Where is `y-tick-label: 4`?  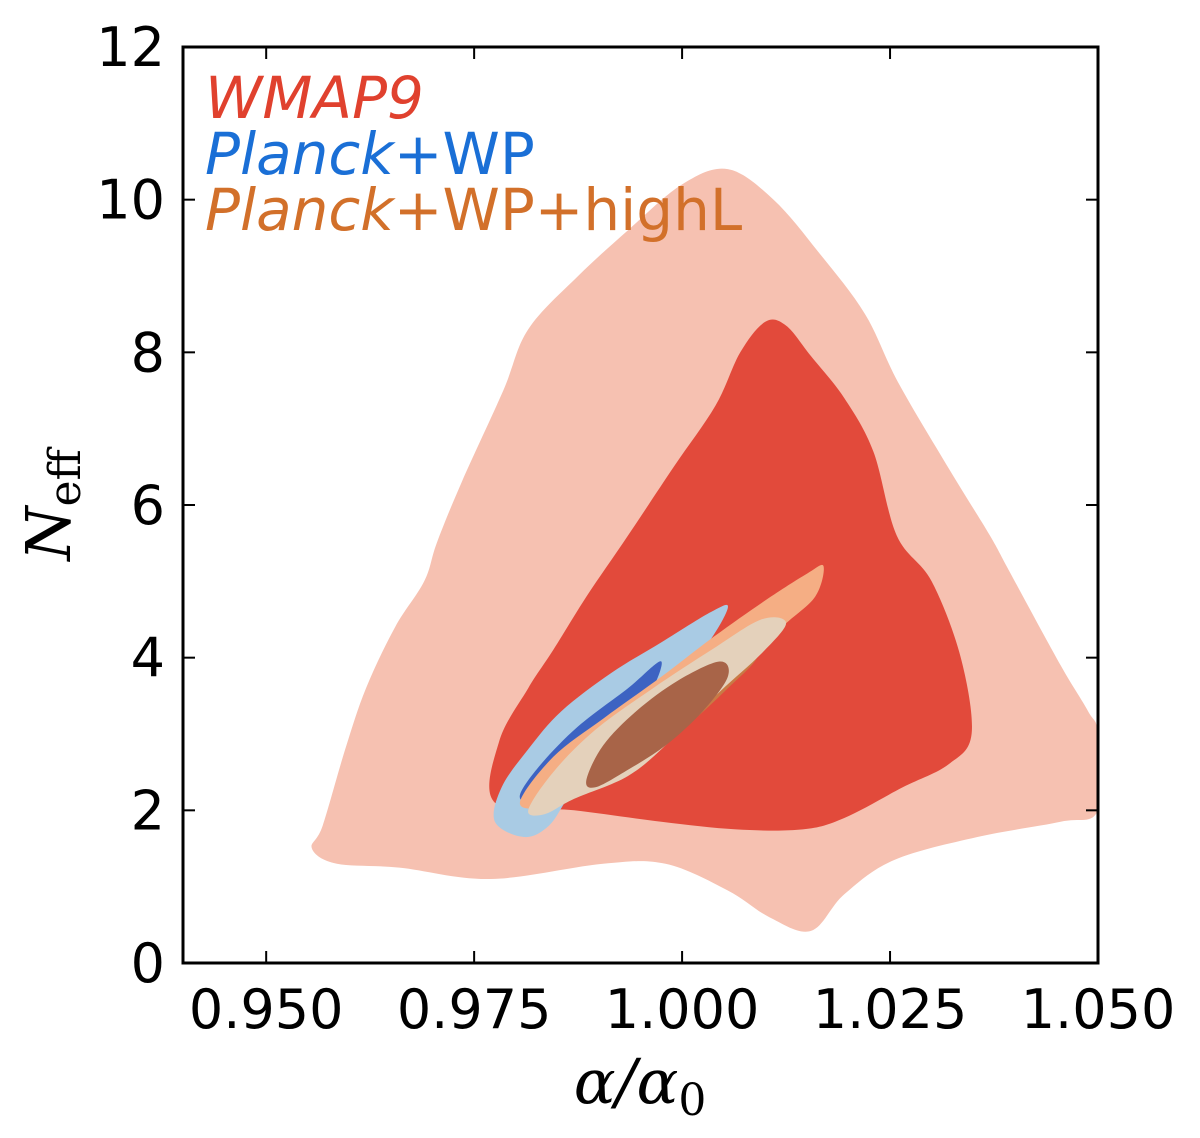
y-tick-label: 4 is located at coordinates (148, 658).